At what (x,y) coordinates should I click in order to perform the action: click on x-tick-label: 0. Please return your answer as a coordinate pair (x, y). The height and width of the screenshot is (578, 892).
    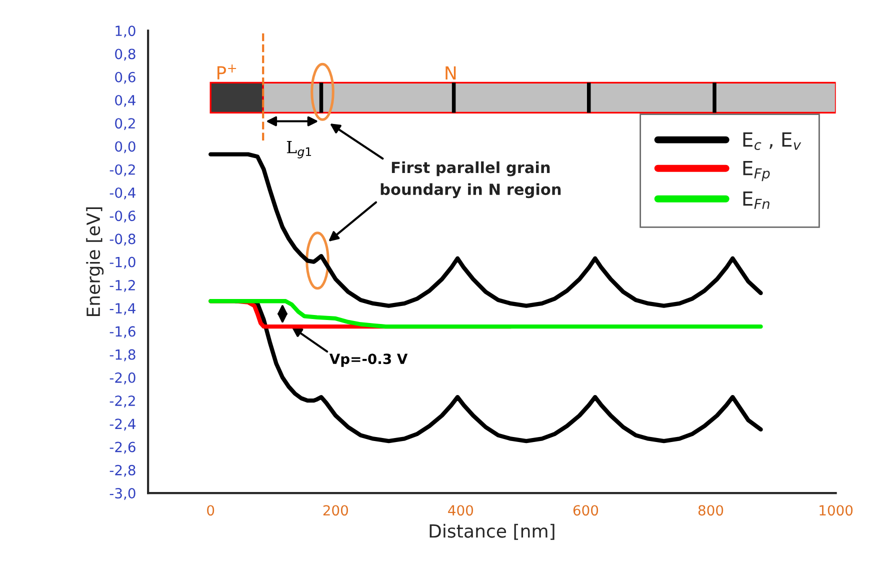
    Looking at the image, I should click on (210, 510).